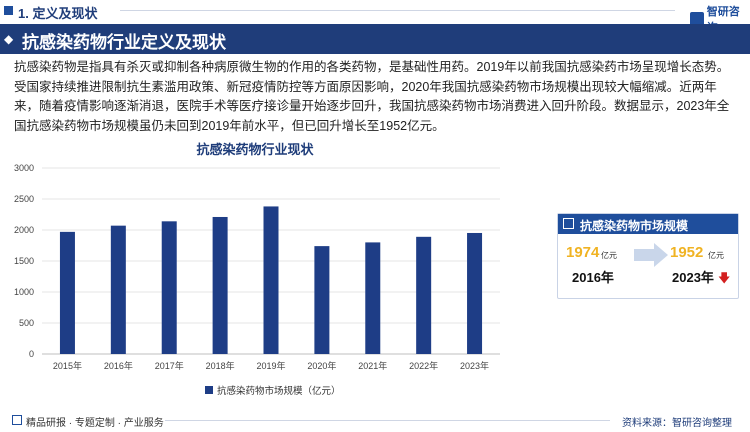  Describe the element at coordinates (716, 255) in the screenshot. I see `to-unit: 亿元` at that location.